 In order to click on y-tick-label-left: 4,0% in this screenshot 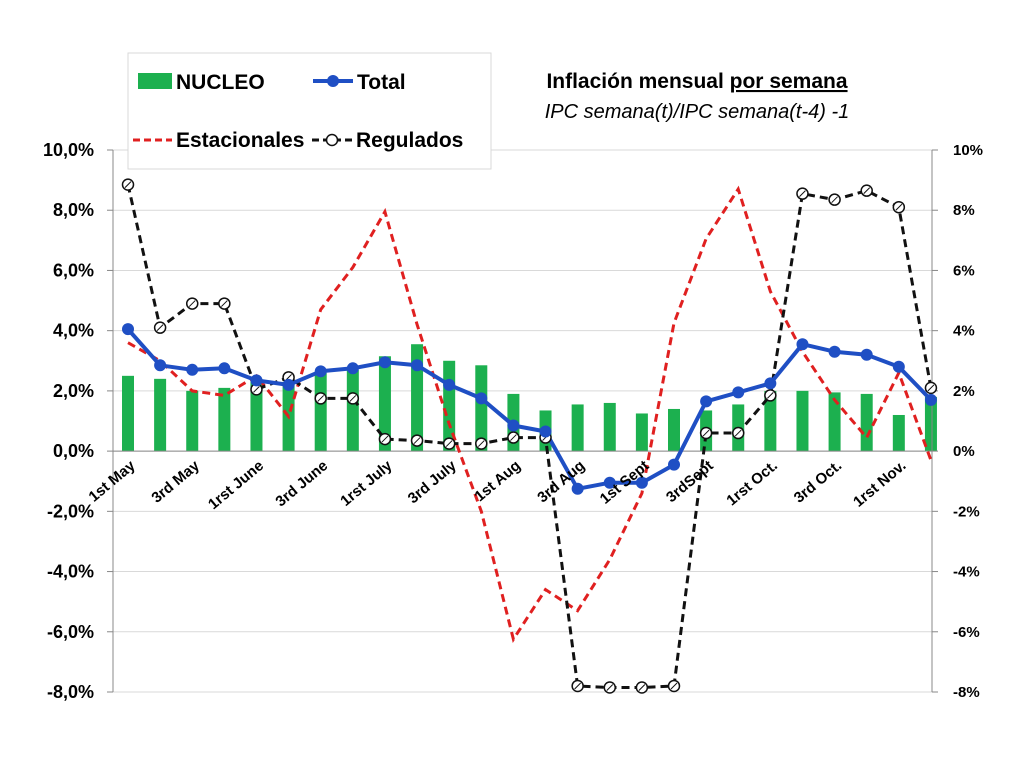, I will do `click(73, 331)`.